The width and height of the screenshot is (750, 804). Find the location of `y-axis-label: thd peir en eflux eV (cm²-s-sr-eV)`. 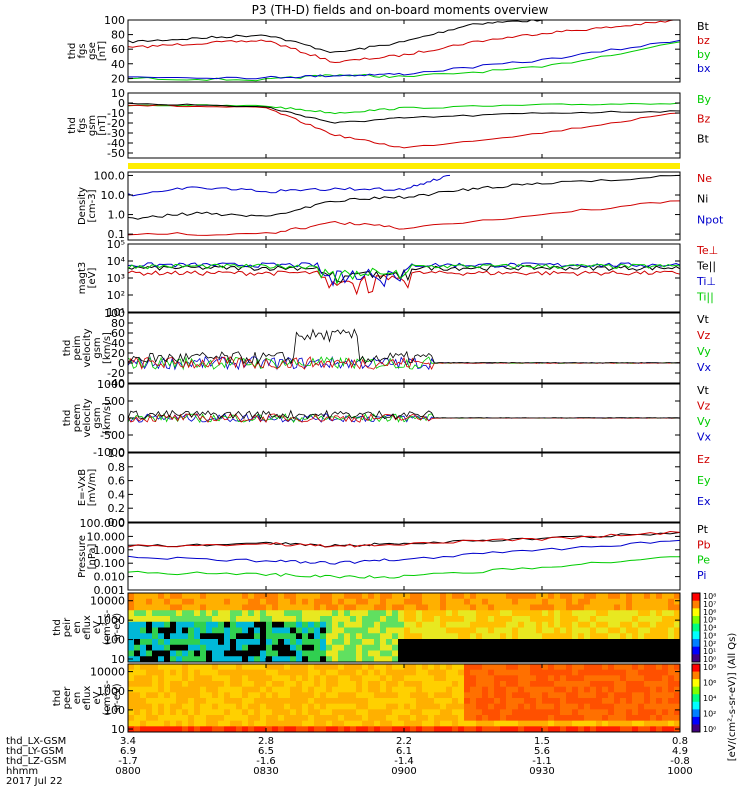

y-axis-label: thd peir en eflux eV (cm²-s-sr-eV) is located at coordinates (87, 627).